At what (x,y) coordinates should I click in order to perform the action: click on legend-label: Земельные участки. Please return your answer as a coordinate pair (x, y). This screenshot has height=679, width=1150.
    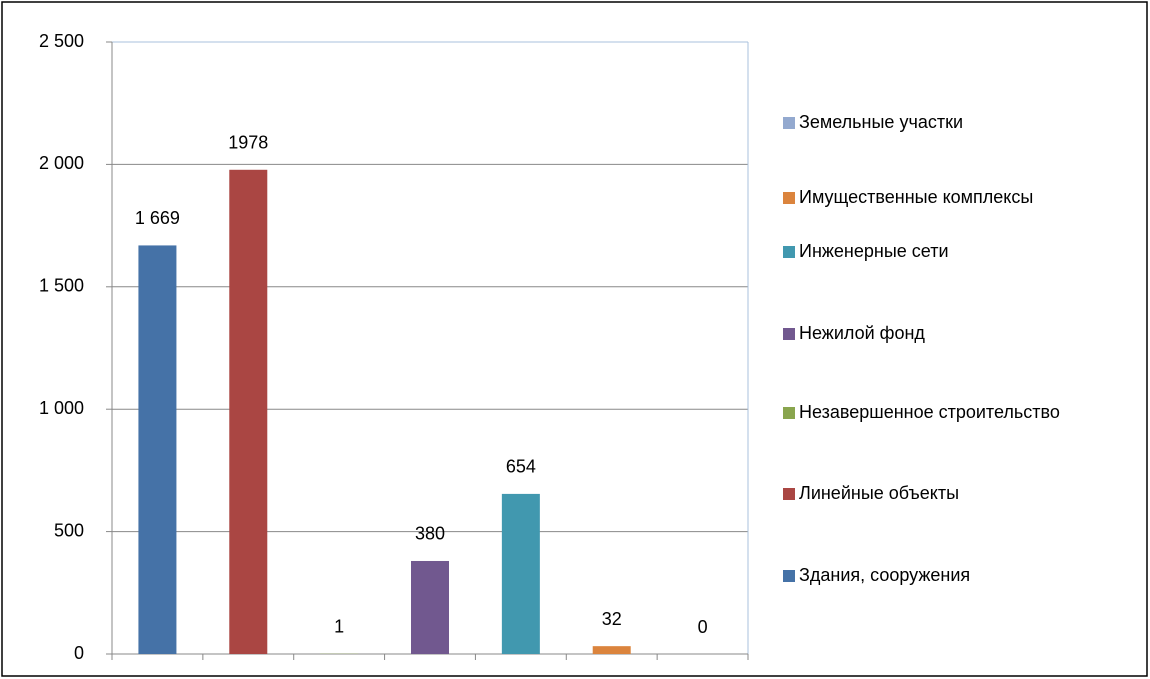
    Looking at the image, I should click on (881, 122).